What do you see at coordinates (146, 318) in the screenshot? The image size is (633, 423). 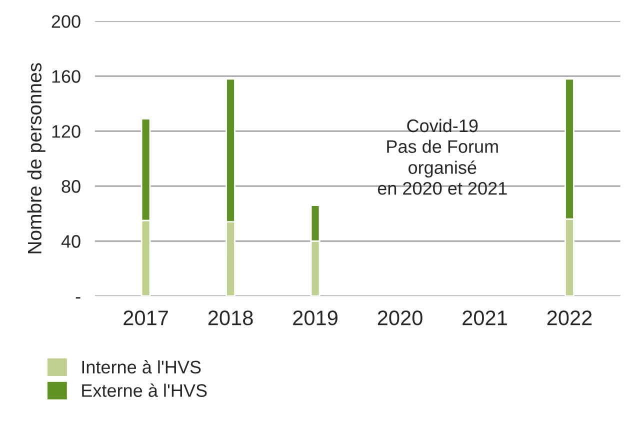 I see `x-tick-label: 2017` at bounding box center [146, 318].